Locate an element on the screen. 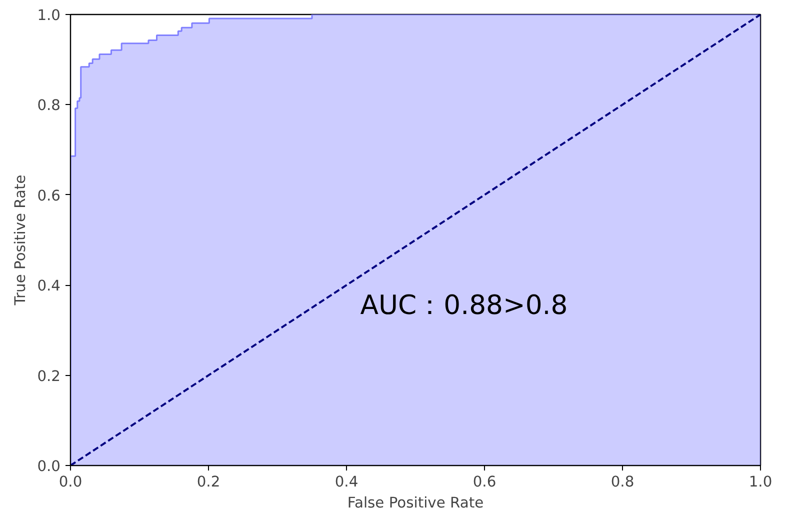 This screenshot has width=792, height=515. x-tick-label: 0.2 is located at coordinates (208, 482).